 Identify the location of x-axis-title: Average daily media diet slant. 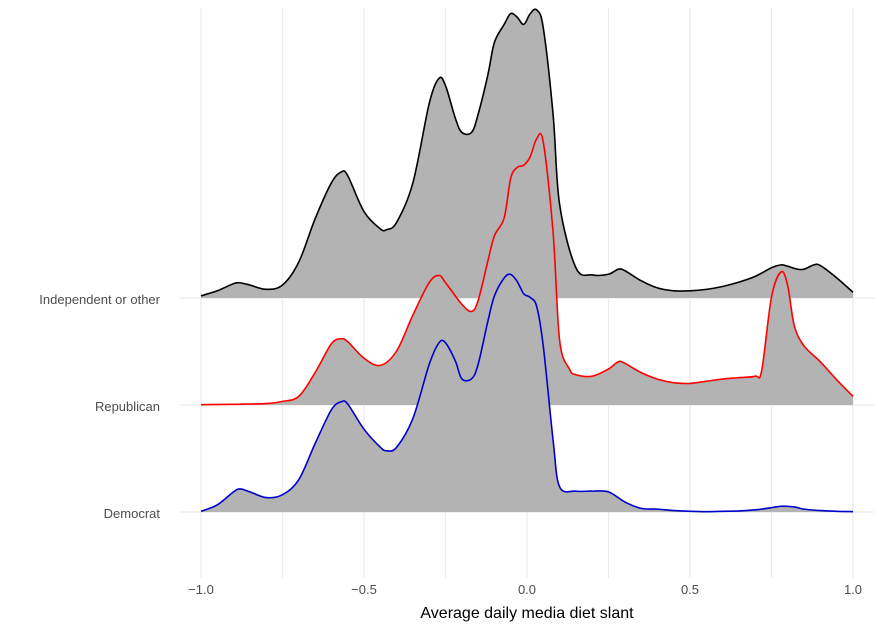
(527, 613).